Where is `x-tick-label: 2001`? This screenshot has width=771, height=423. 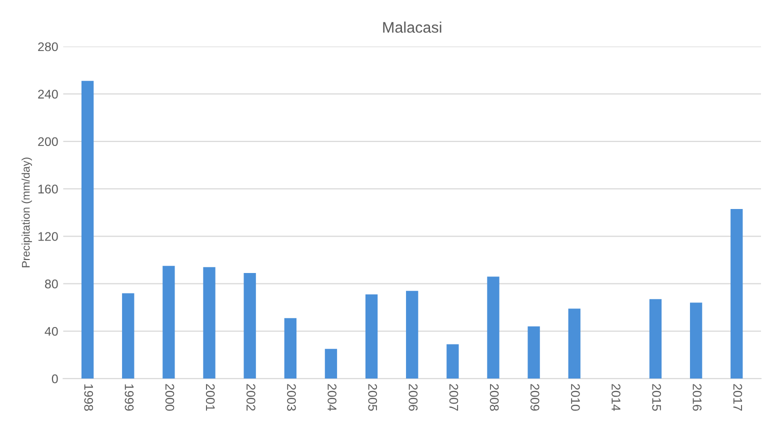 x-tick-label: 2001 is located at coordinates (210, 397).